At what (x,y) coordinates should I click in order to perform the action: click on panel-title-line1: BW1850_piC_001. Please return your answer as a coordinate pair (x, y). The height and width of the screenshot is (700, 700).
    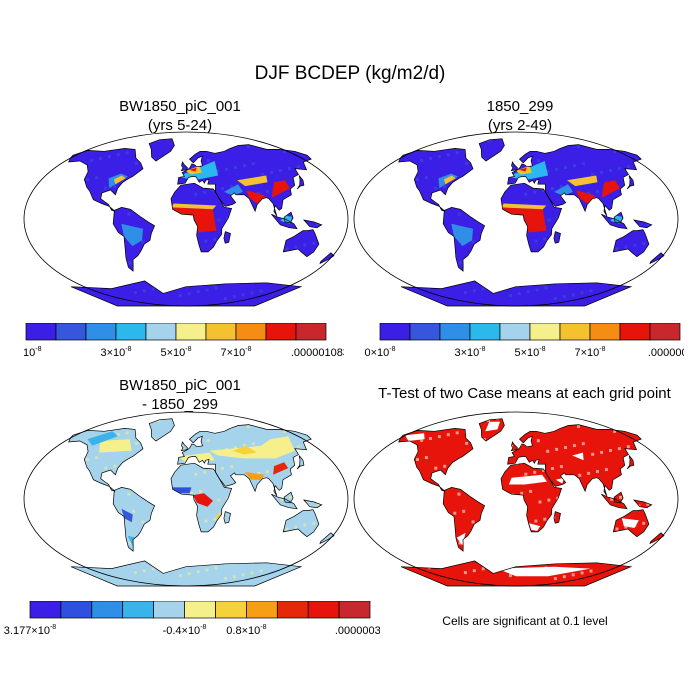
    Looking at the image, I should click on (180, 106).